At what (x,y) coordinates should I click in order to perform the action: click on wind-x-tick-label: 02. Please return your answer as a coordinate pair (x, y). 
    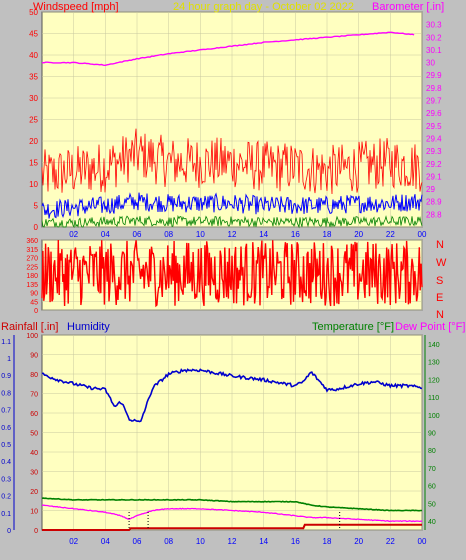
    Looking at the image, I should click on (73, 234).